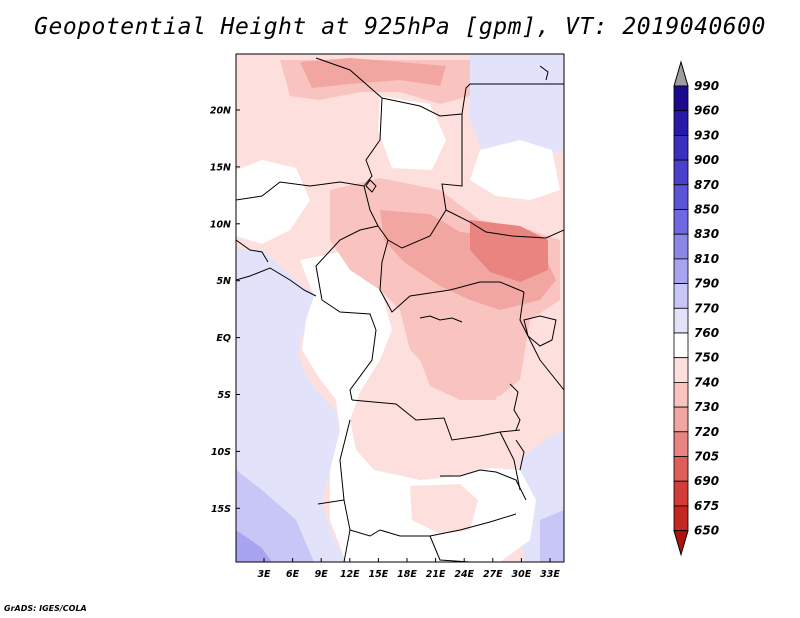  What do you see at coordinates (706, 259) in the screenshot?
I see `colorbar-label: 810` at bounding box center [706, 259].